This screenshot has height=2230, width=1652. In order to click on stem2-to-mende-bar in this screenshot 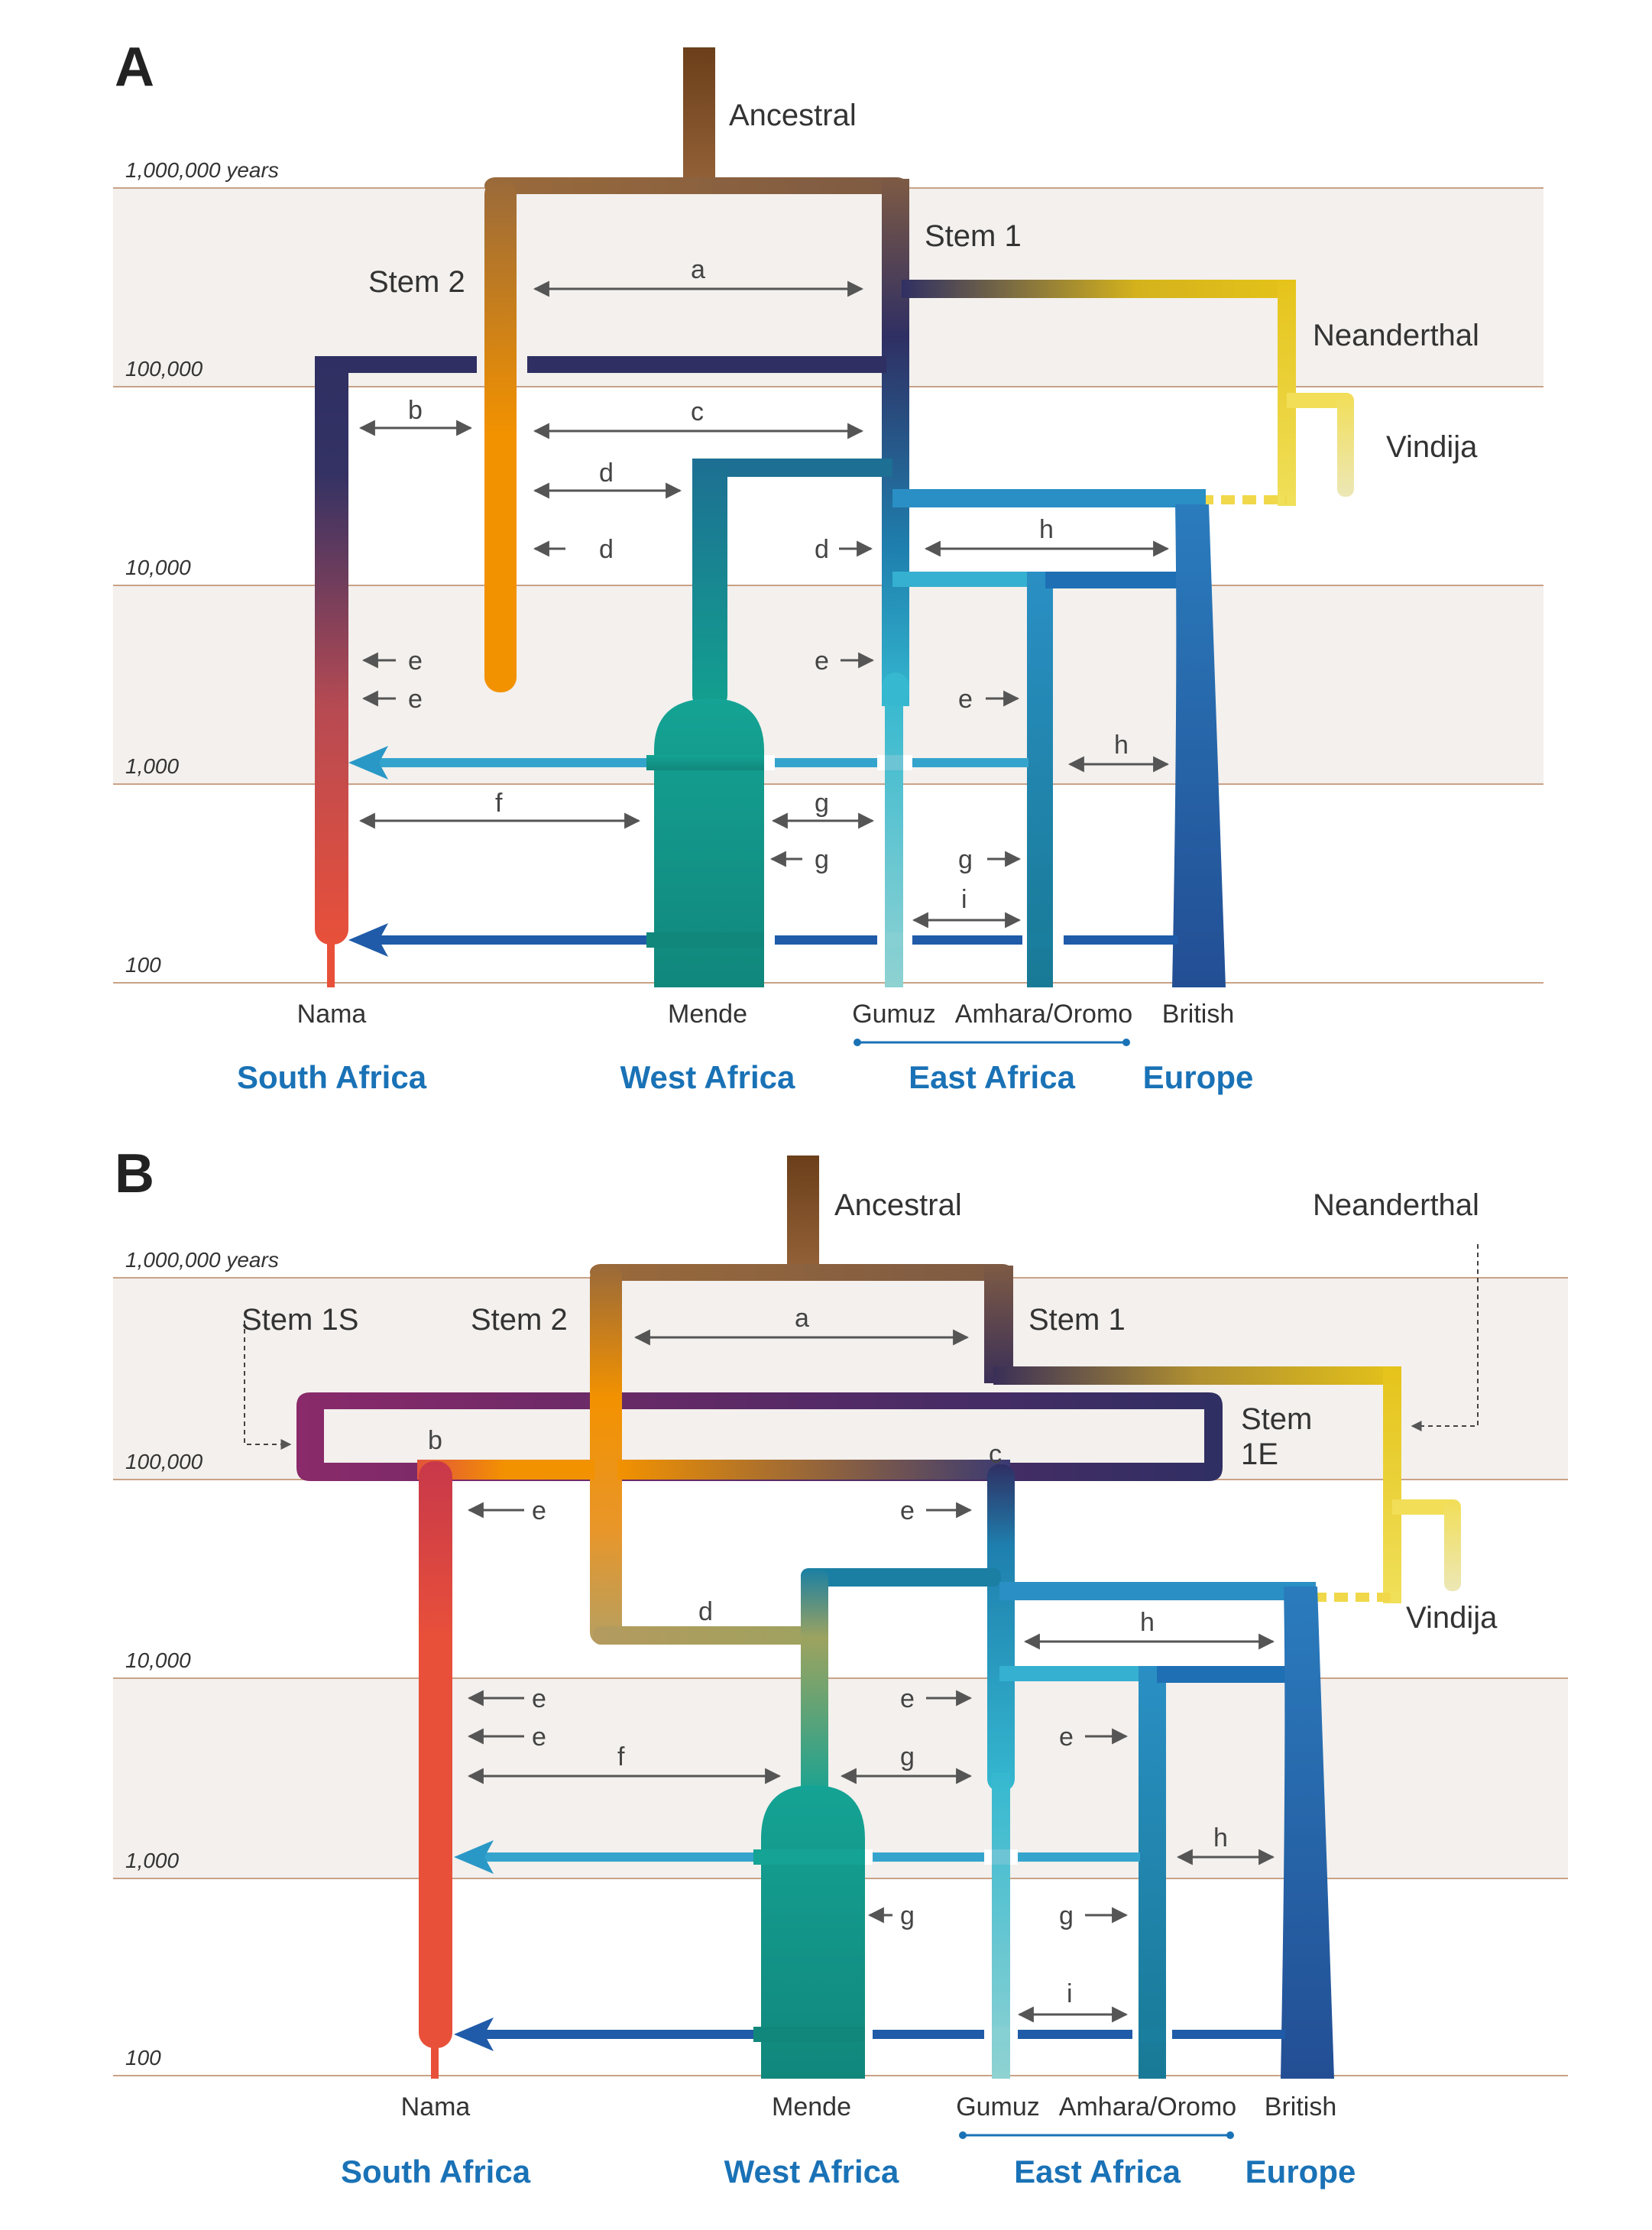, I will do `click(710, 1635)`.